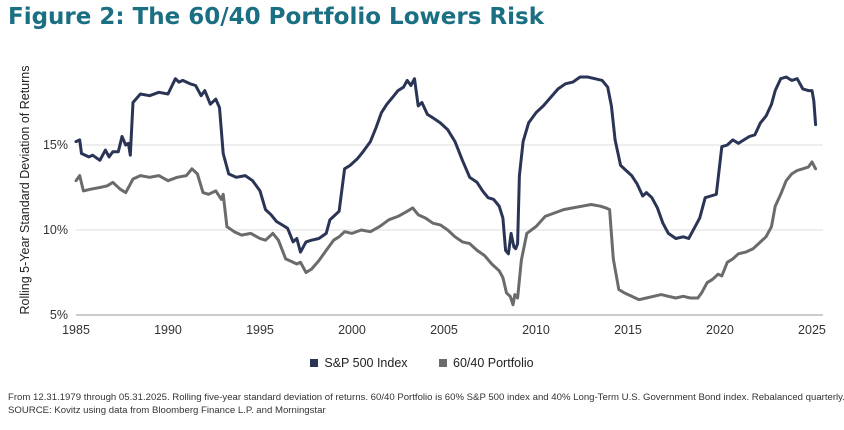  I want to click on x-tick-label: 2020, so click(720, 330).